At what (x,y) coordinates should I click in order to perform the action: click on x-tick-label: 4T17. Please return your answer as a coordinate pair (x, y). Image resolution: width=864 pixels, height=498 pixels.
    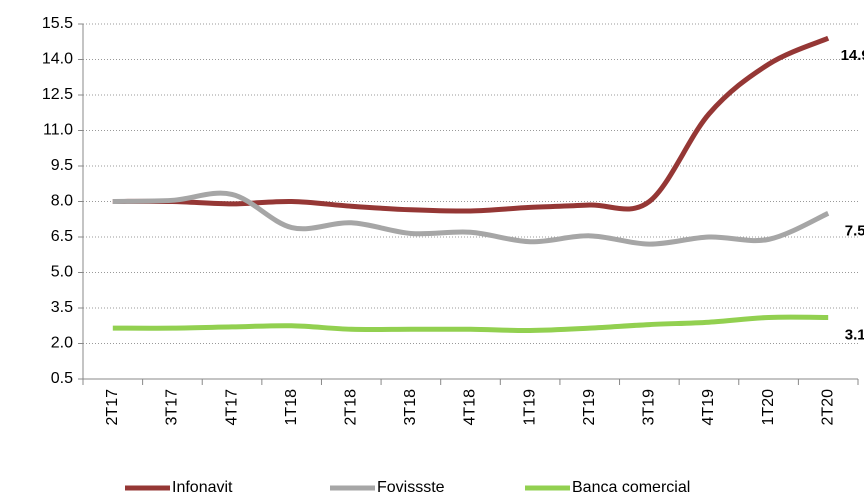
    Looking at the image, I should click on (231, 407).